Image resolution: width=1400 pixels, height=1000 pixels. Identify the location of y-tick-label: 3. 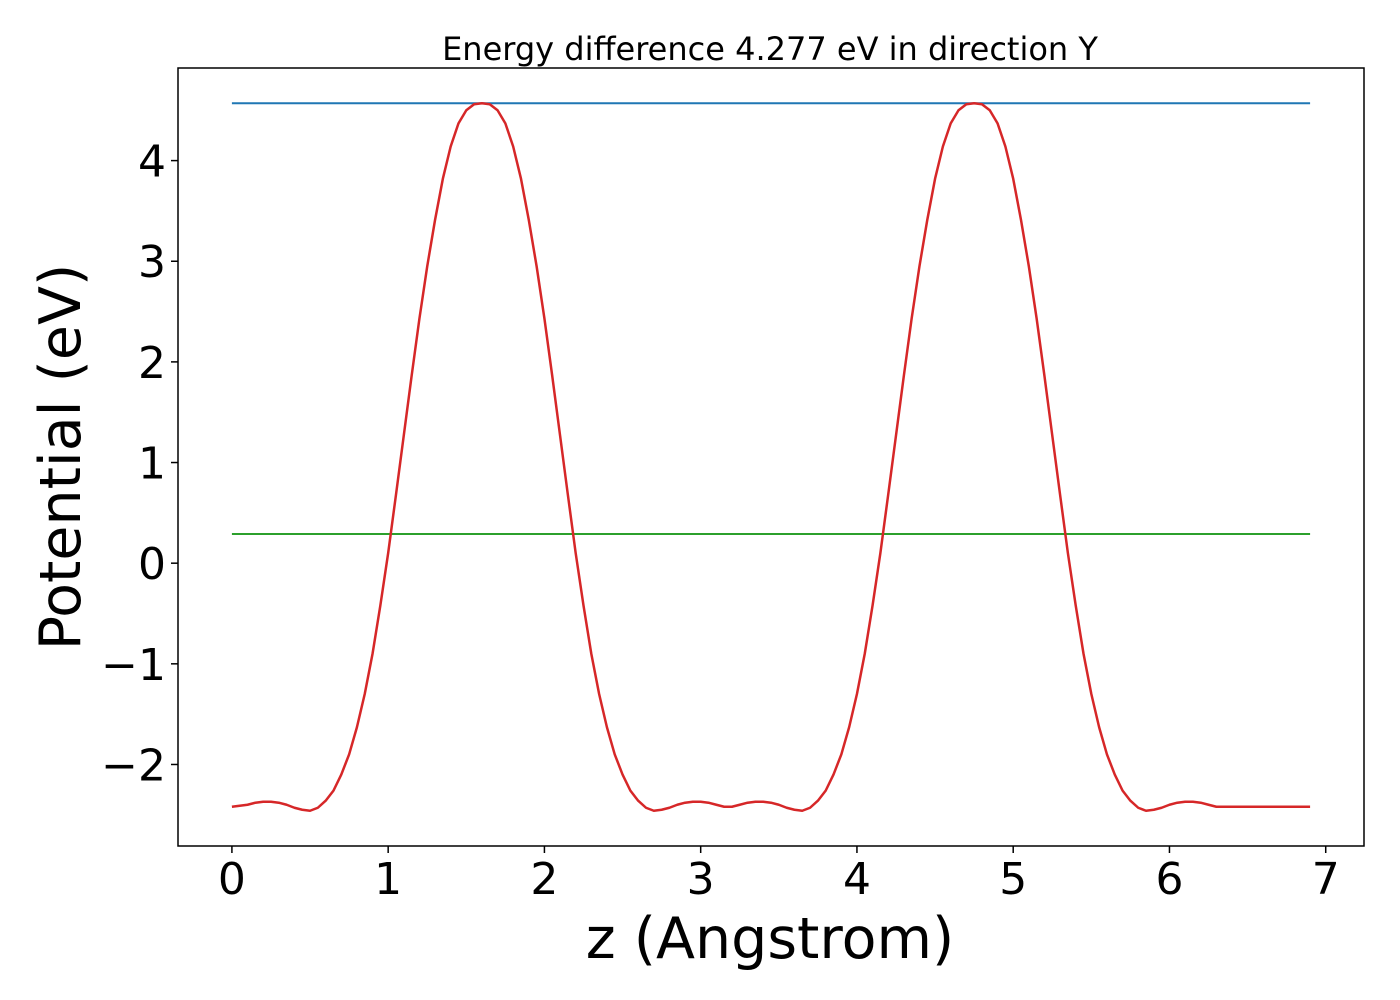
(152, 262).